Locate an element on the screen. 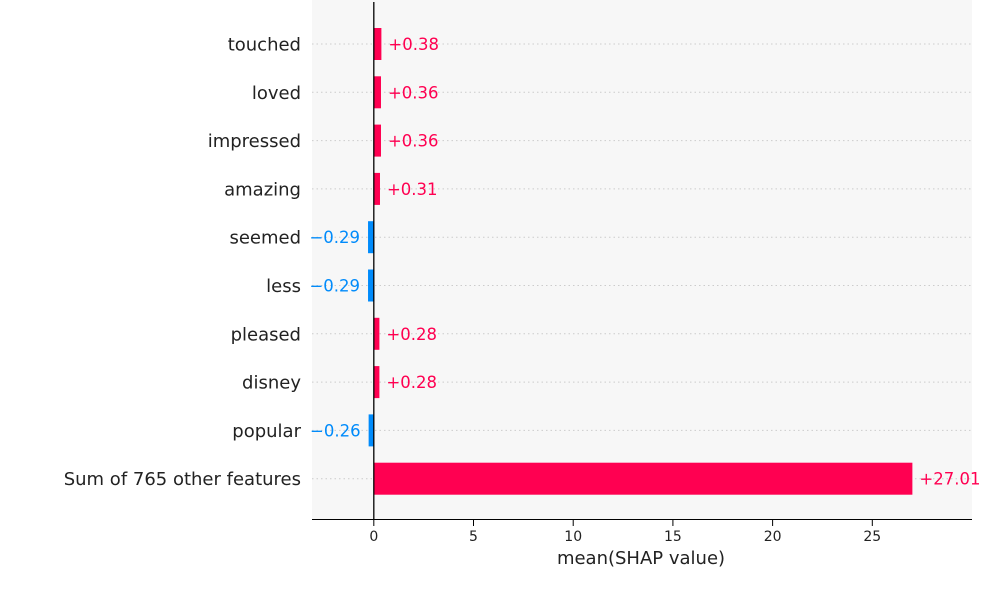 This screenshot has width=996, height=589. x-axis: 0 5 10 15 20 25 is located at coordinates (642, 532).